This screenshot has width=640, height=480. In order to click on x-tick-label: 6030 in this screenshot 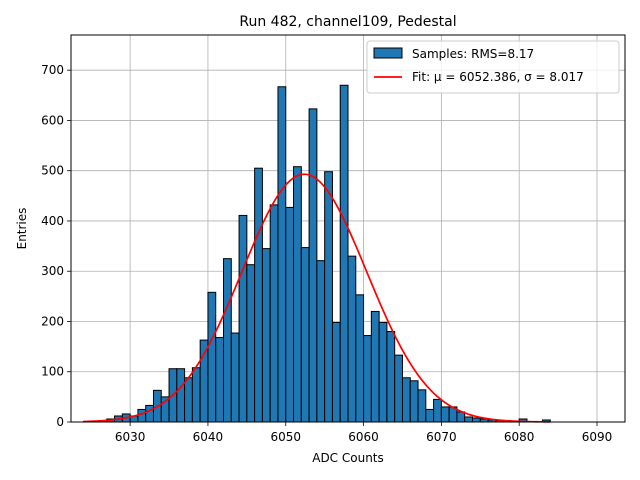, I will do `click(130, 437)`.